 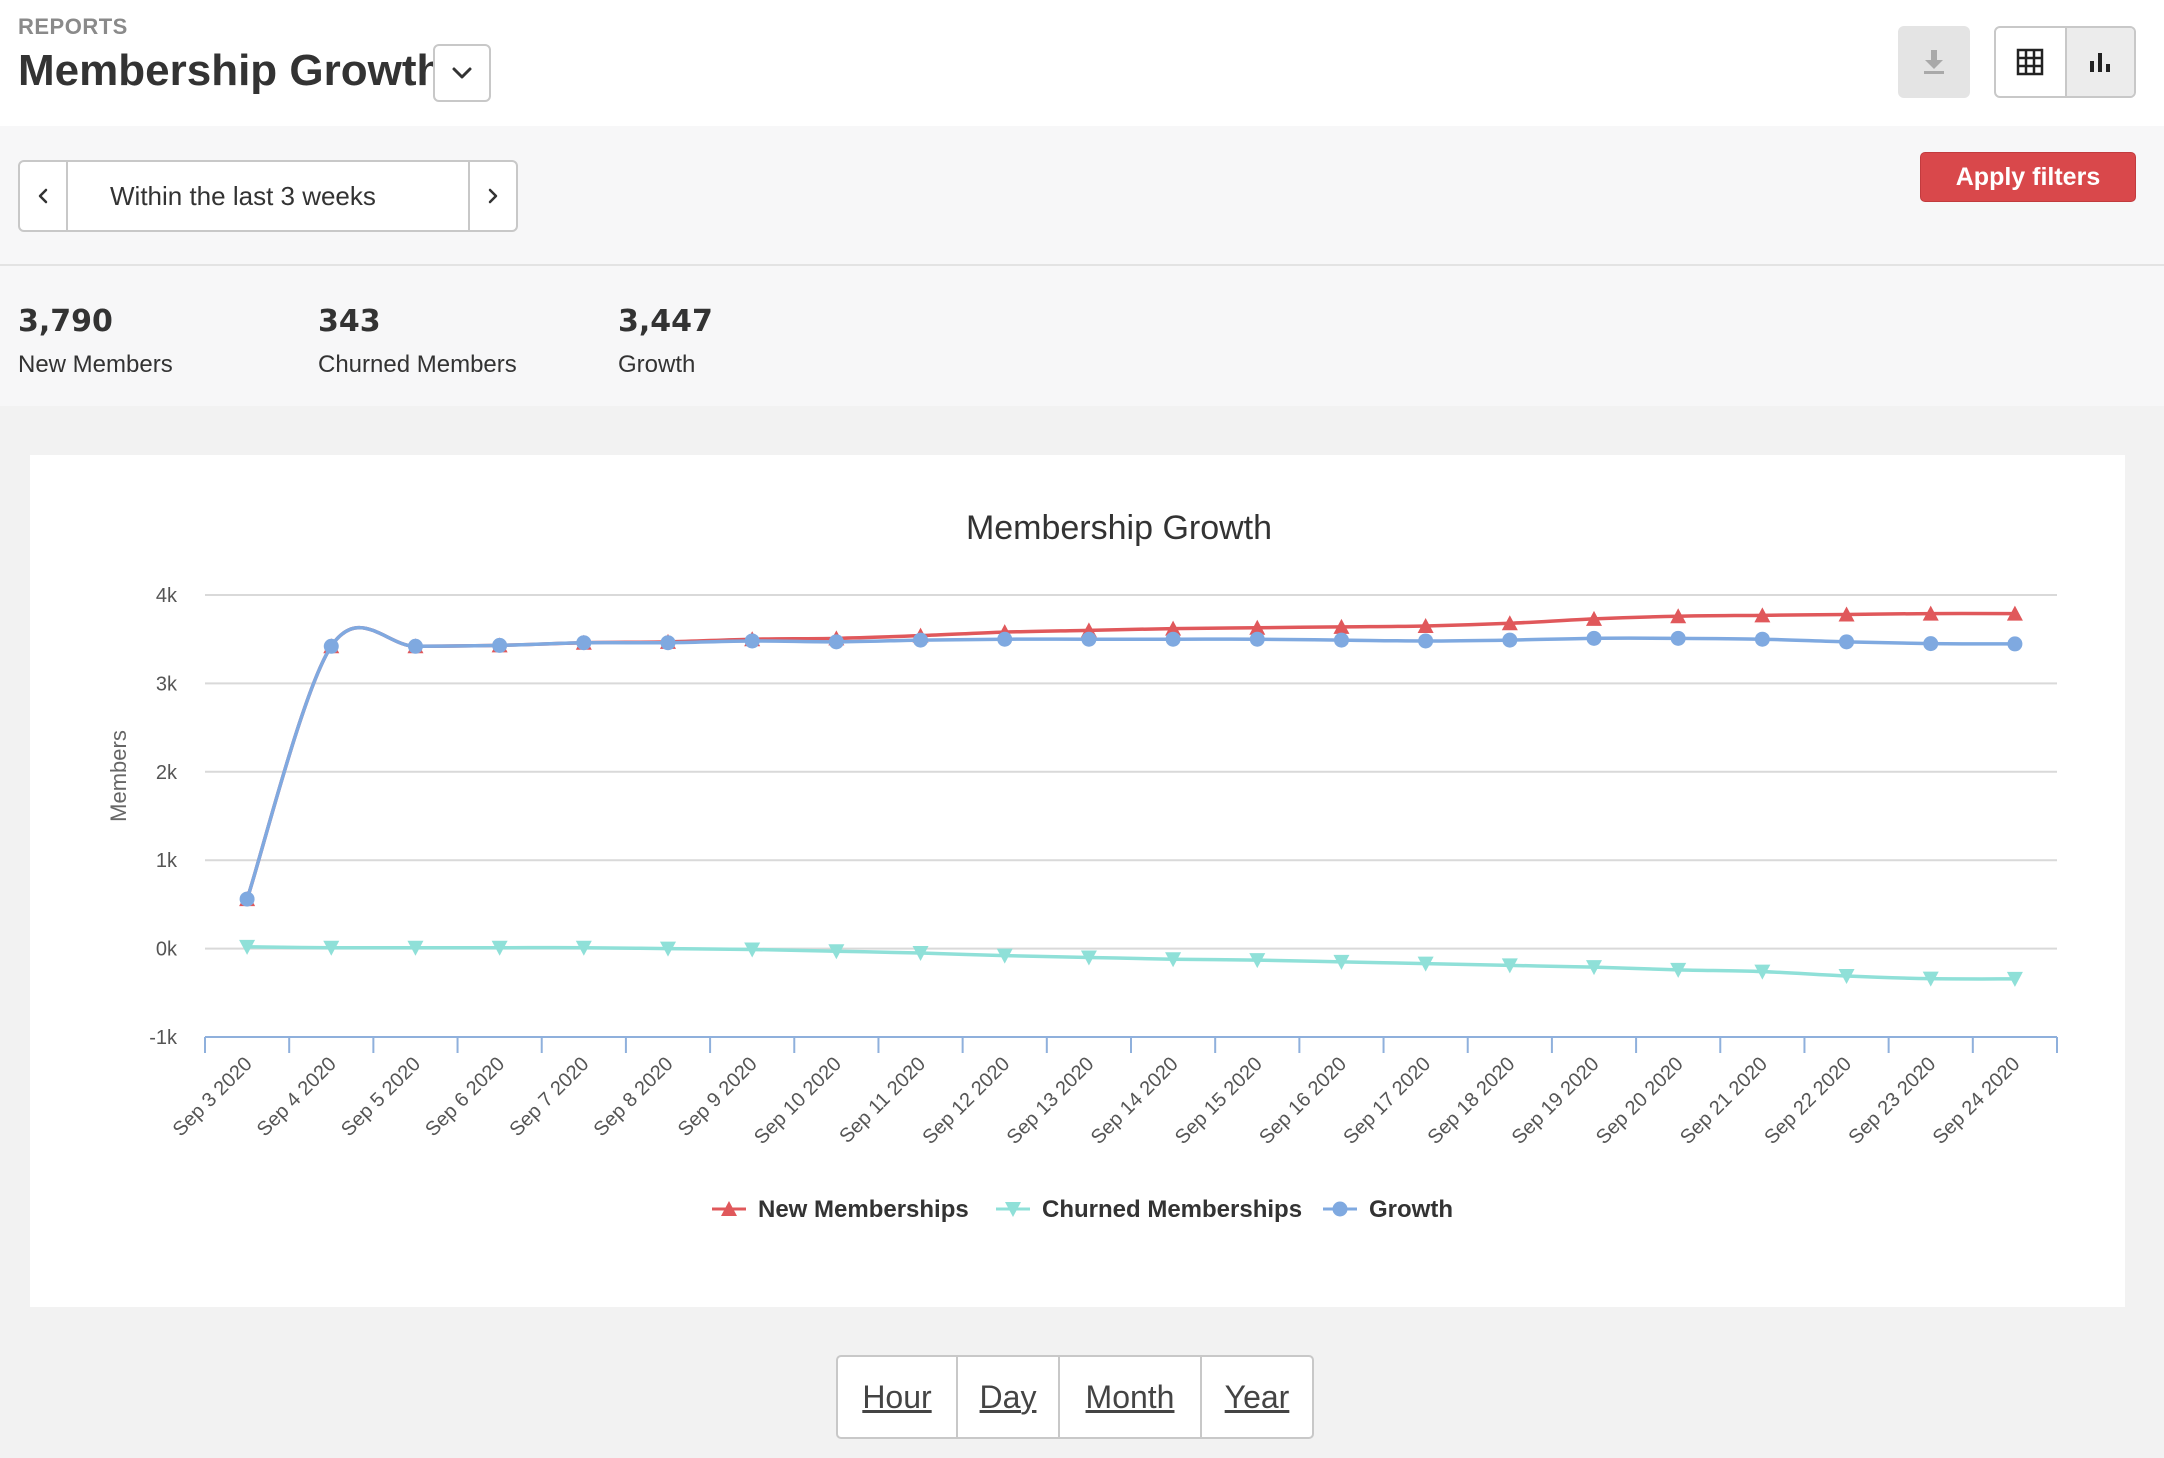 I want to click on legend-marker-new-memberships, so click(x=729, y=1208).